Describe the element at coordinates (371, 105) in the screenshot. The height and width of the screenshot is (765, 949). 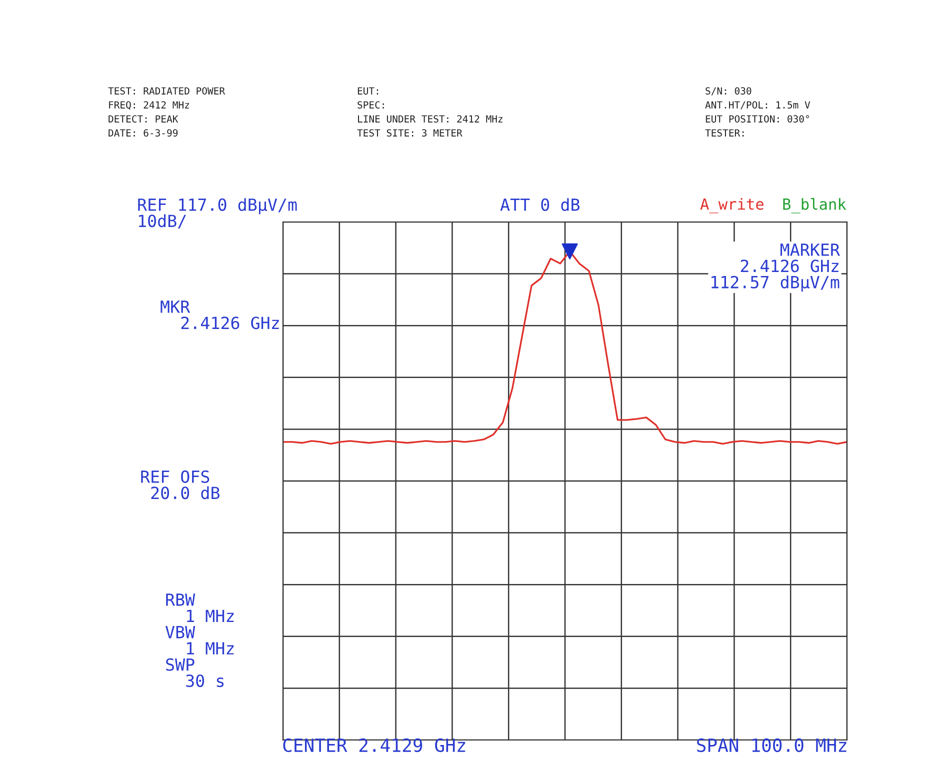
I see `text: SPEC:` at that location.